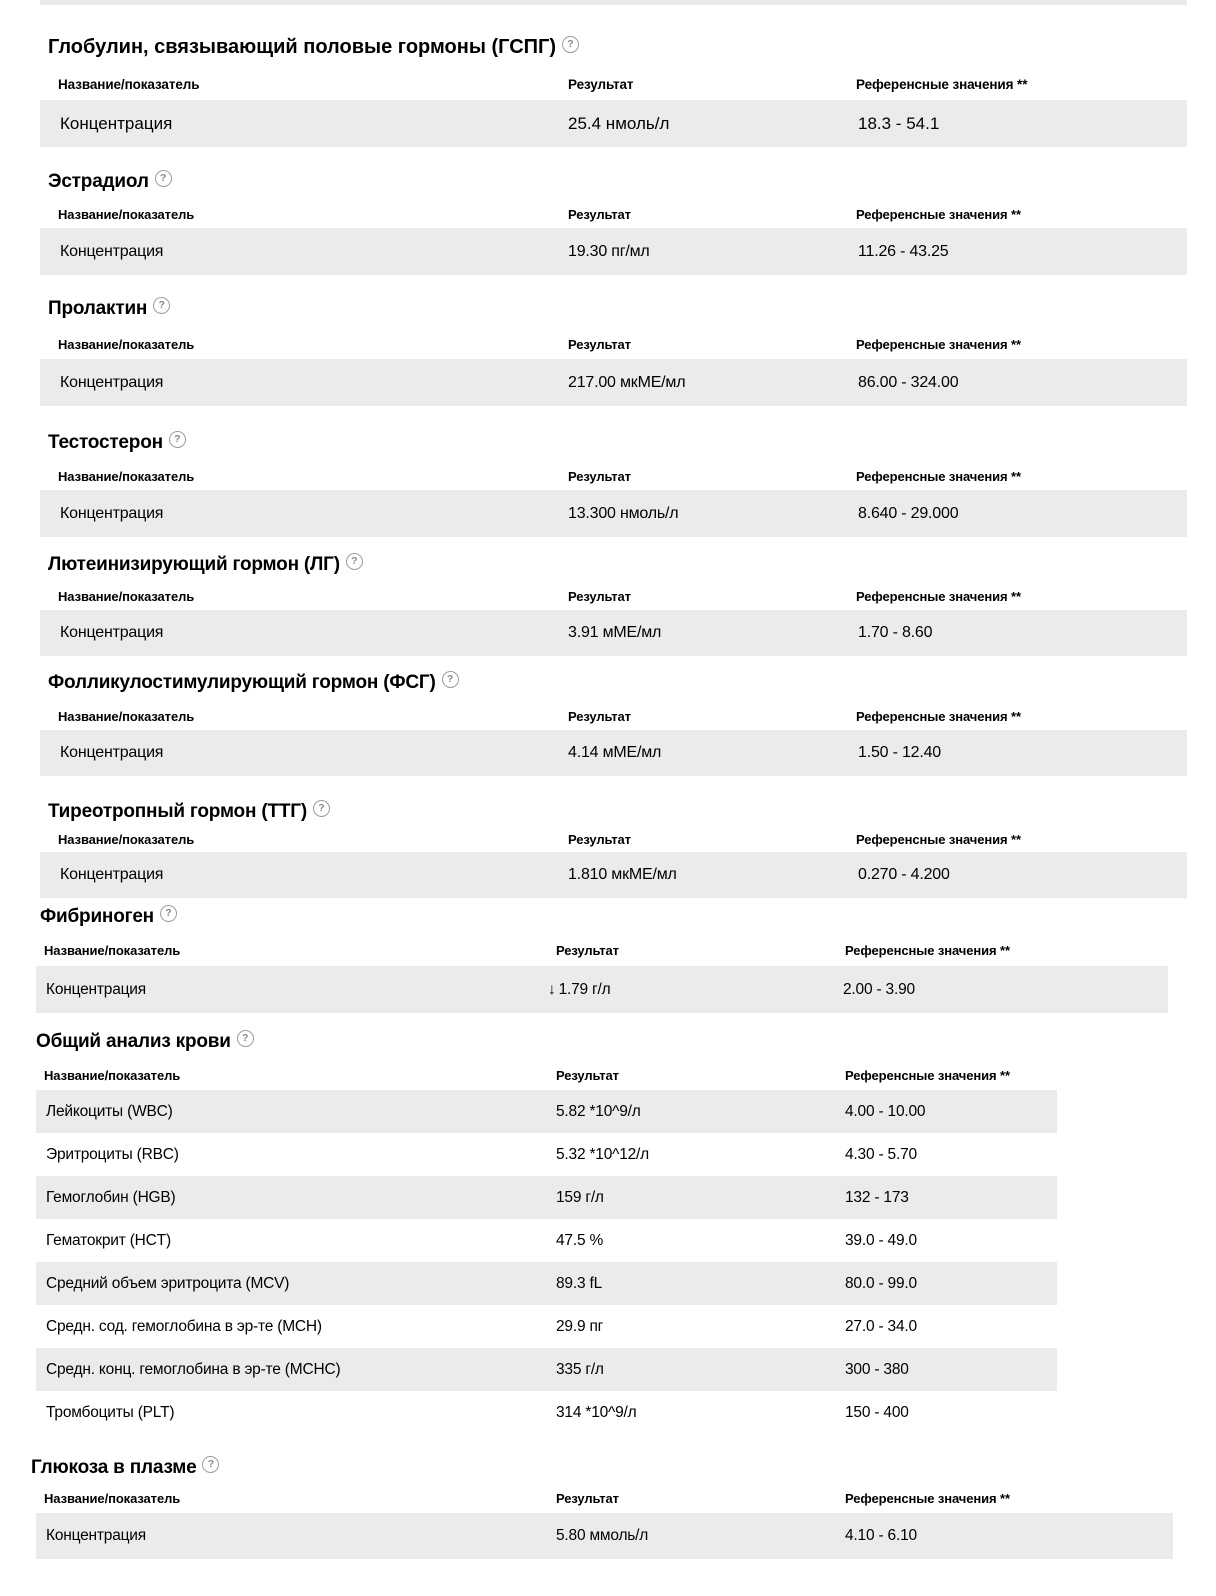 Image resolution: width=1216 pixels, height=1596 pixels. I want to click on cell-name: Лейкоциты (WBC), so click(109, 1111).